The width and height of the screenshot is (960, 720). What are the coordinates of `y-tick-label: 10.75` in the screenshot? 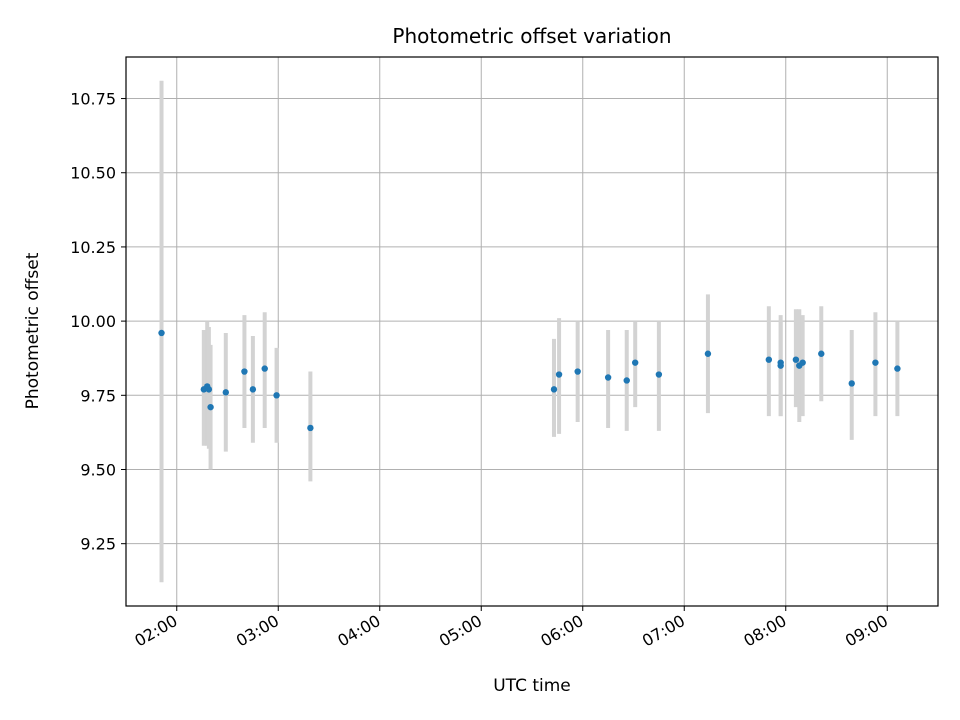 It's located at (93, 99).